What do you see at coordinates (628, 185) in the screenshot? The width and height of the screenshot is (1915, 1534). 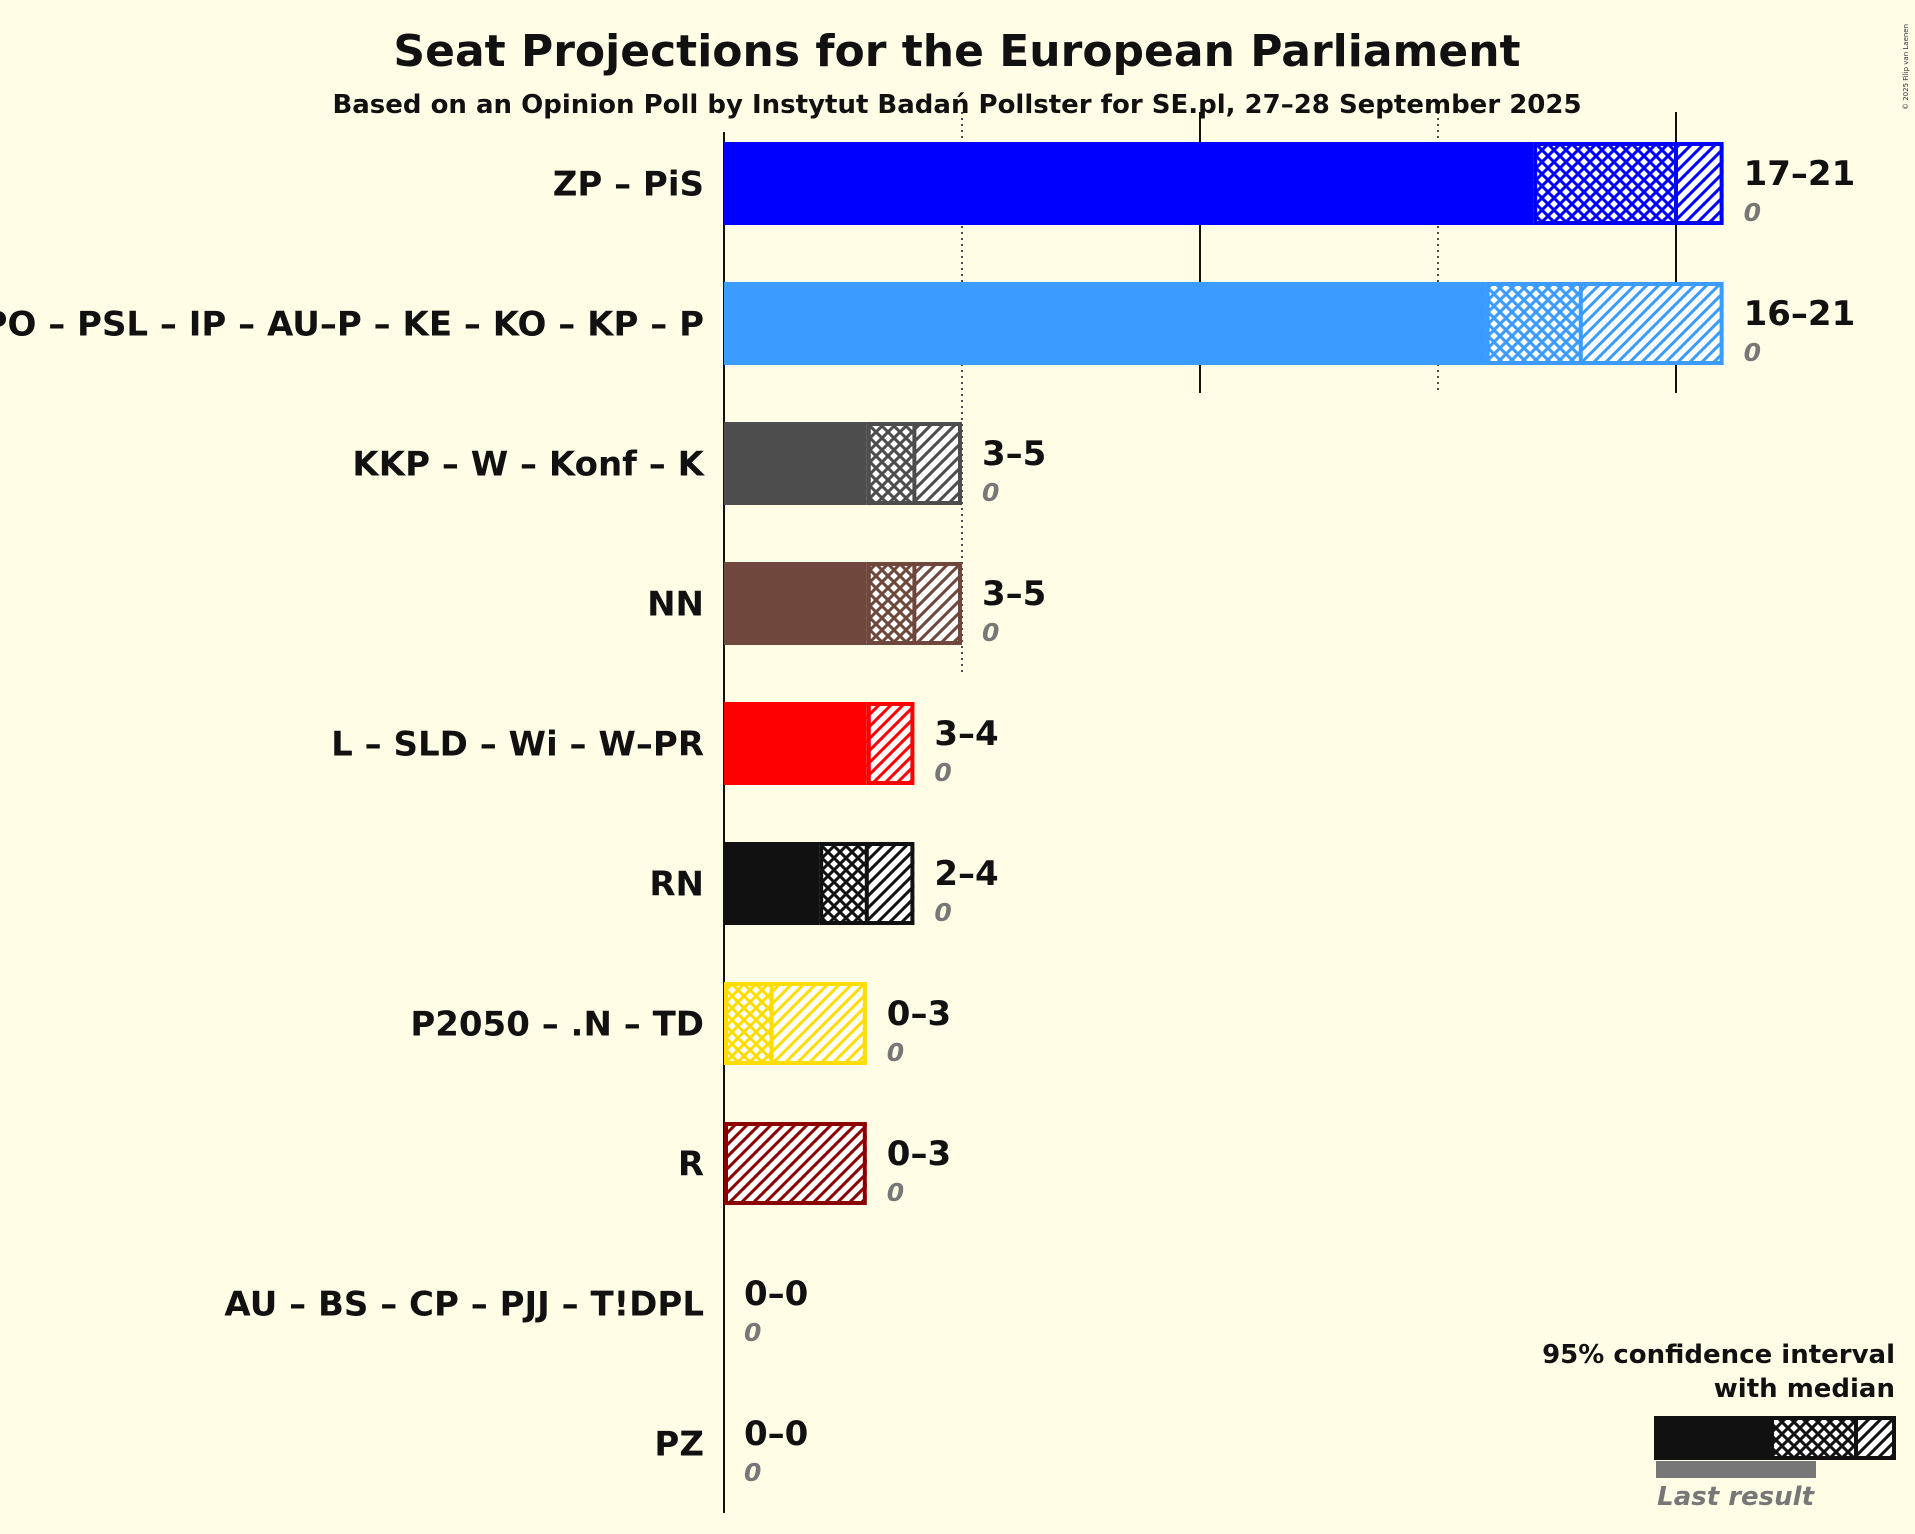 I see `party-label: ZP – PiS` at bounding box center [628, 185].